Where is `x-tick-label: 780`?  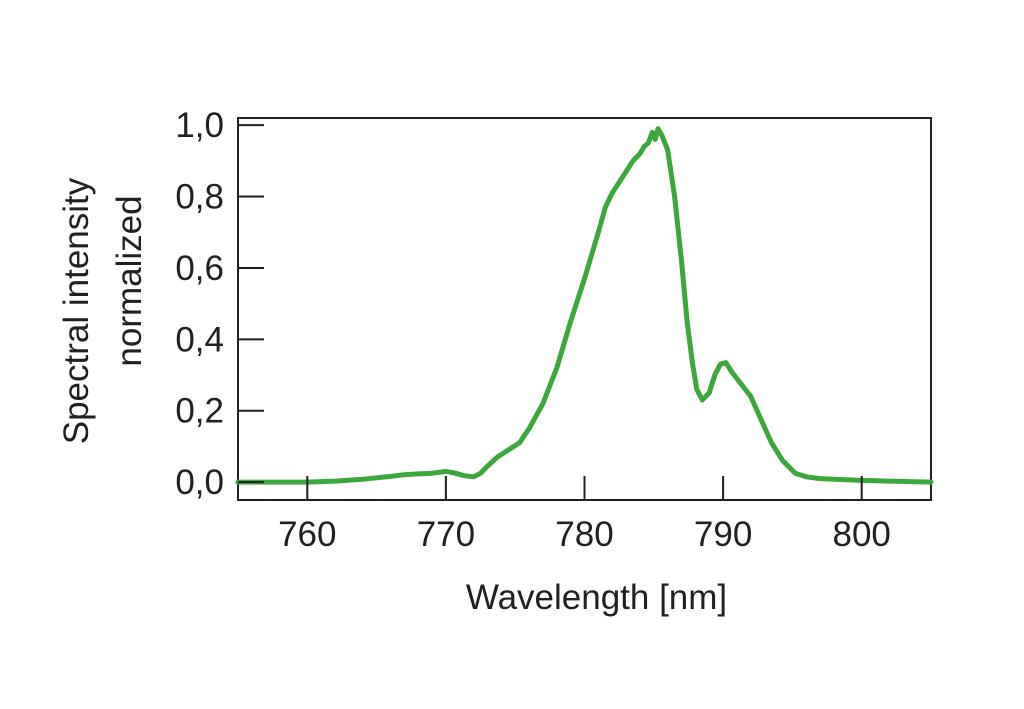 x-tick-label: 780 is located at coordinates (584, 534).